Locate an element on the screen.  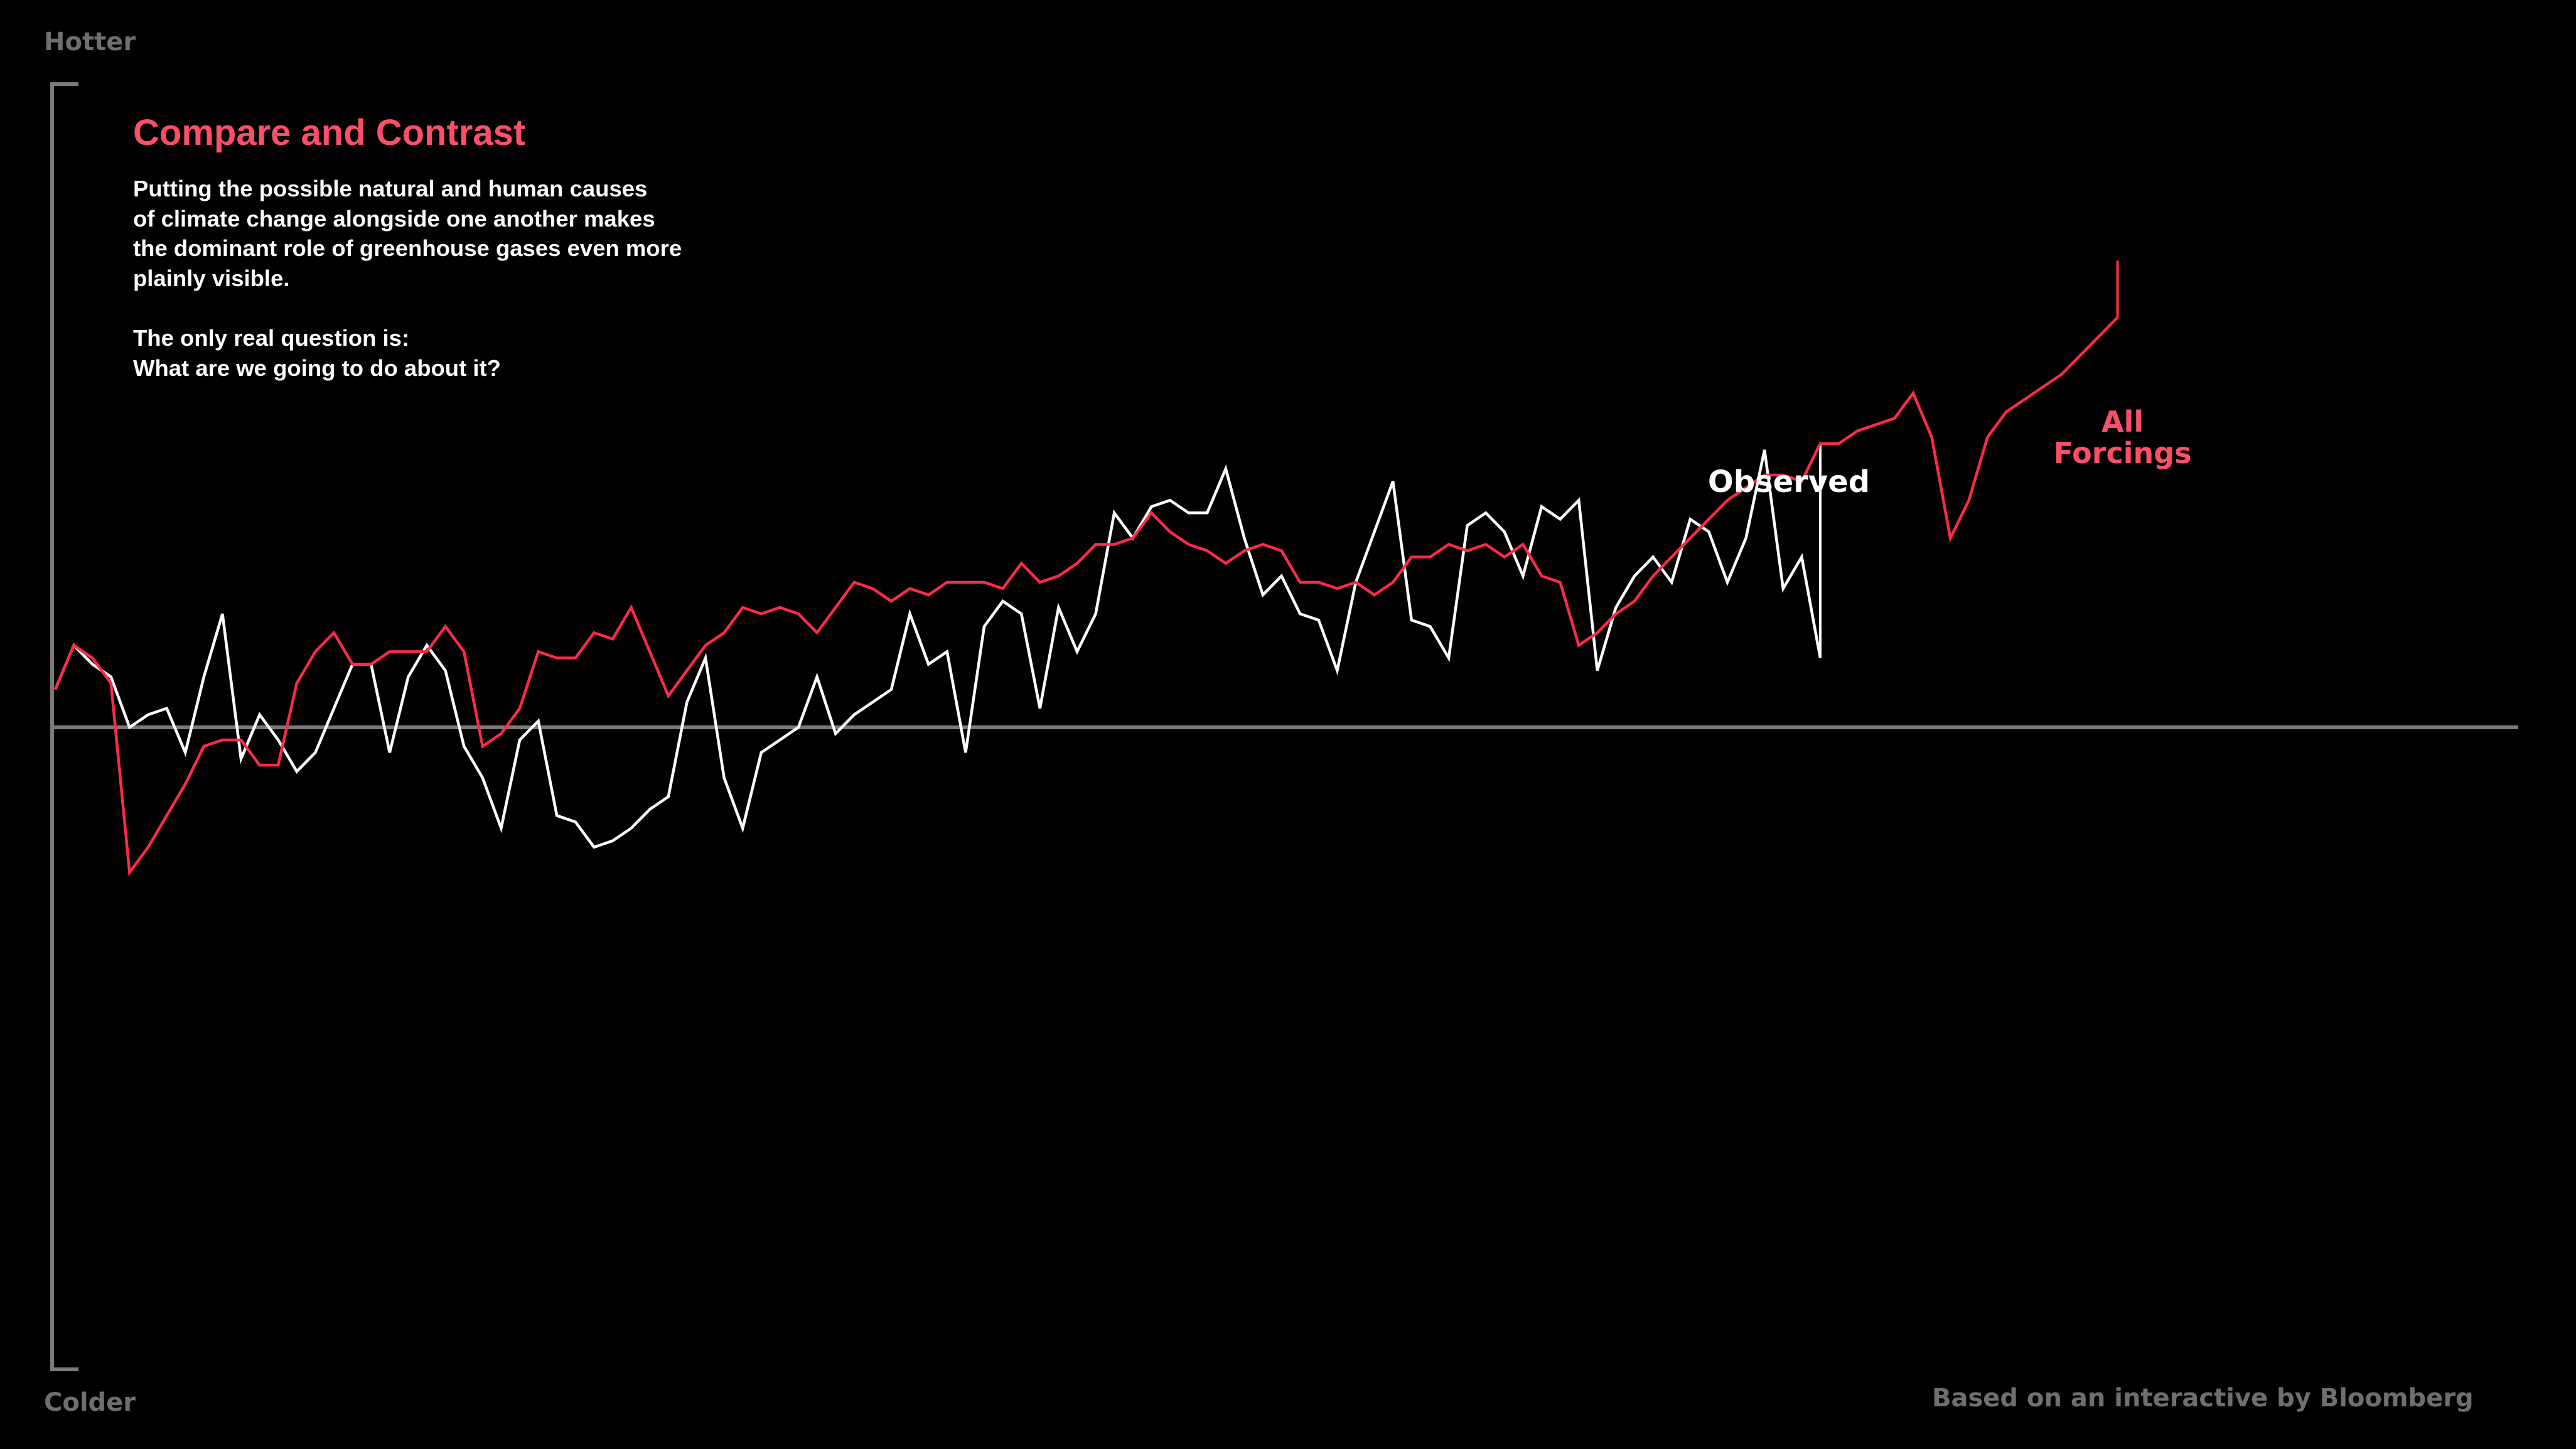
all-forcings-series-label: All Forcings is located at coordinates (2123, 437).